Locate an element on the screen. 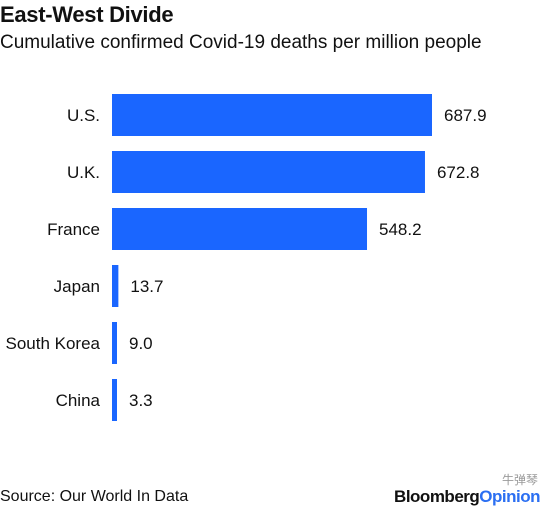  category-label: South Korea is located at coordinates (52, 343).